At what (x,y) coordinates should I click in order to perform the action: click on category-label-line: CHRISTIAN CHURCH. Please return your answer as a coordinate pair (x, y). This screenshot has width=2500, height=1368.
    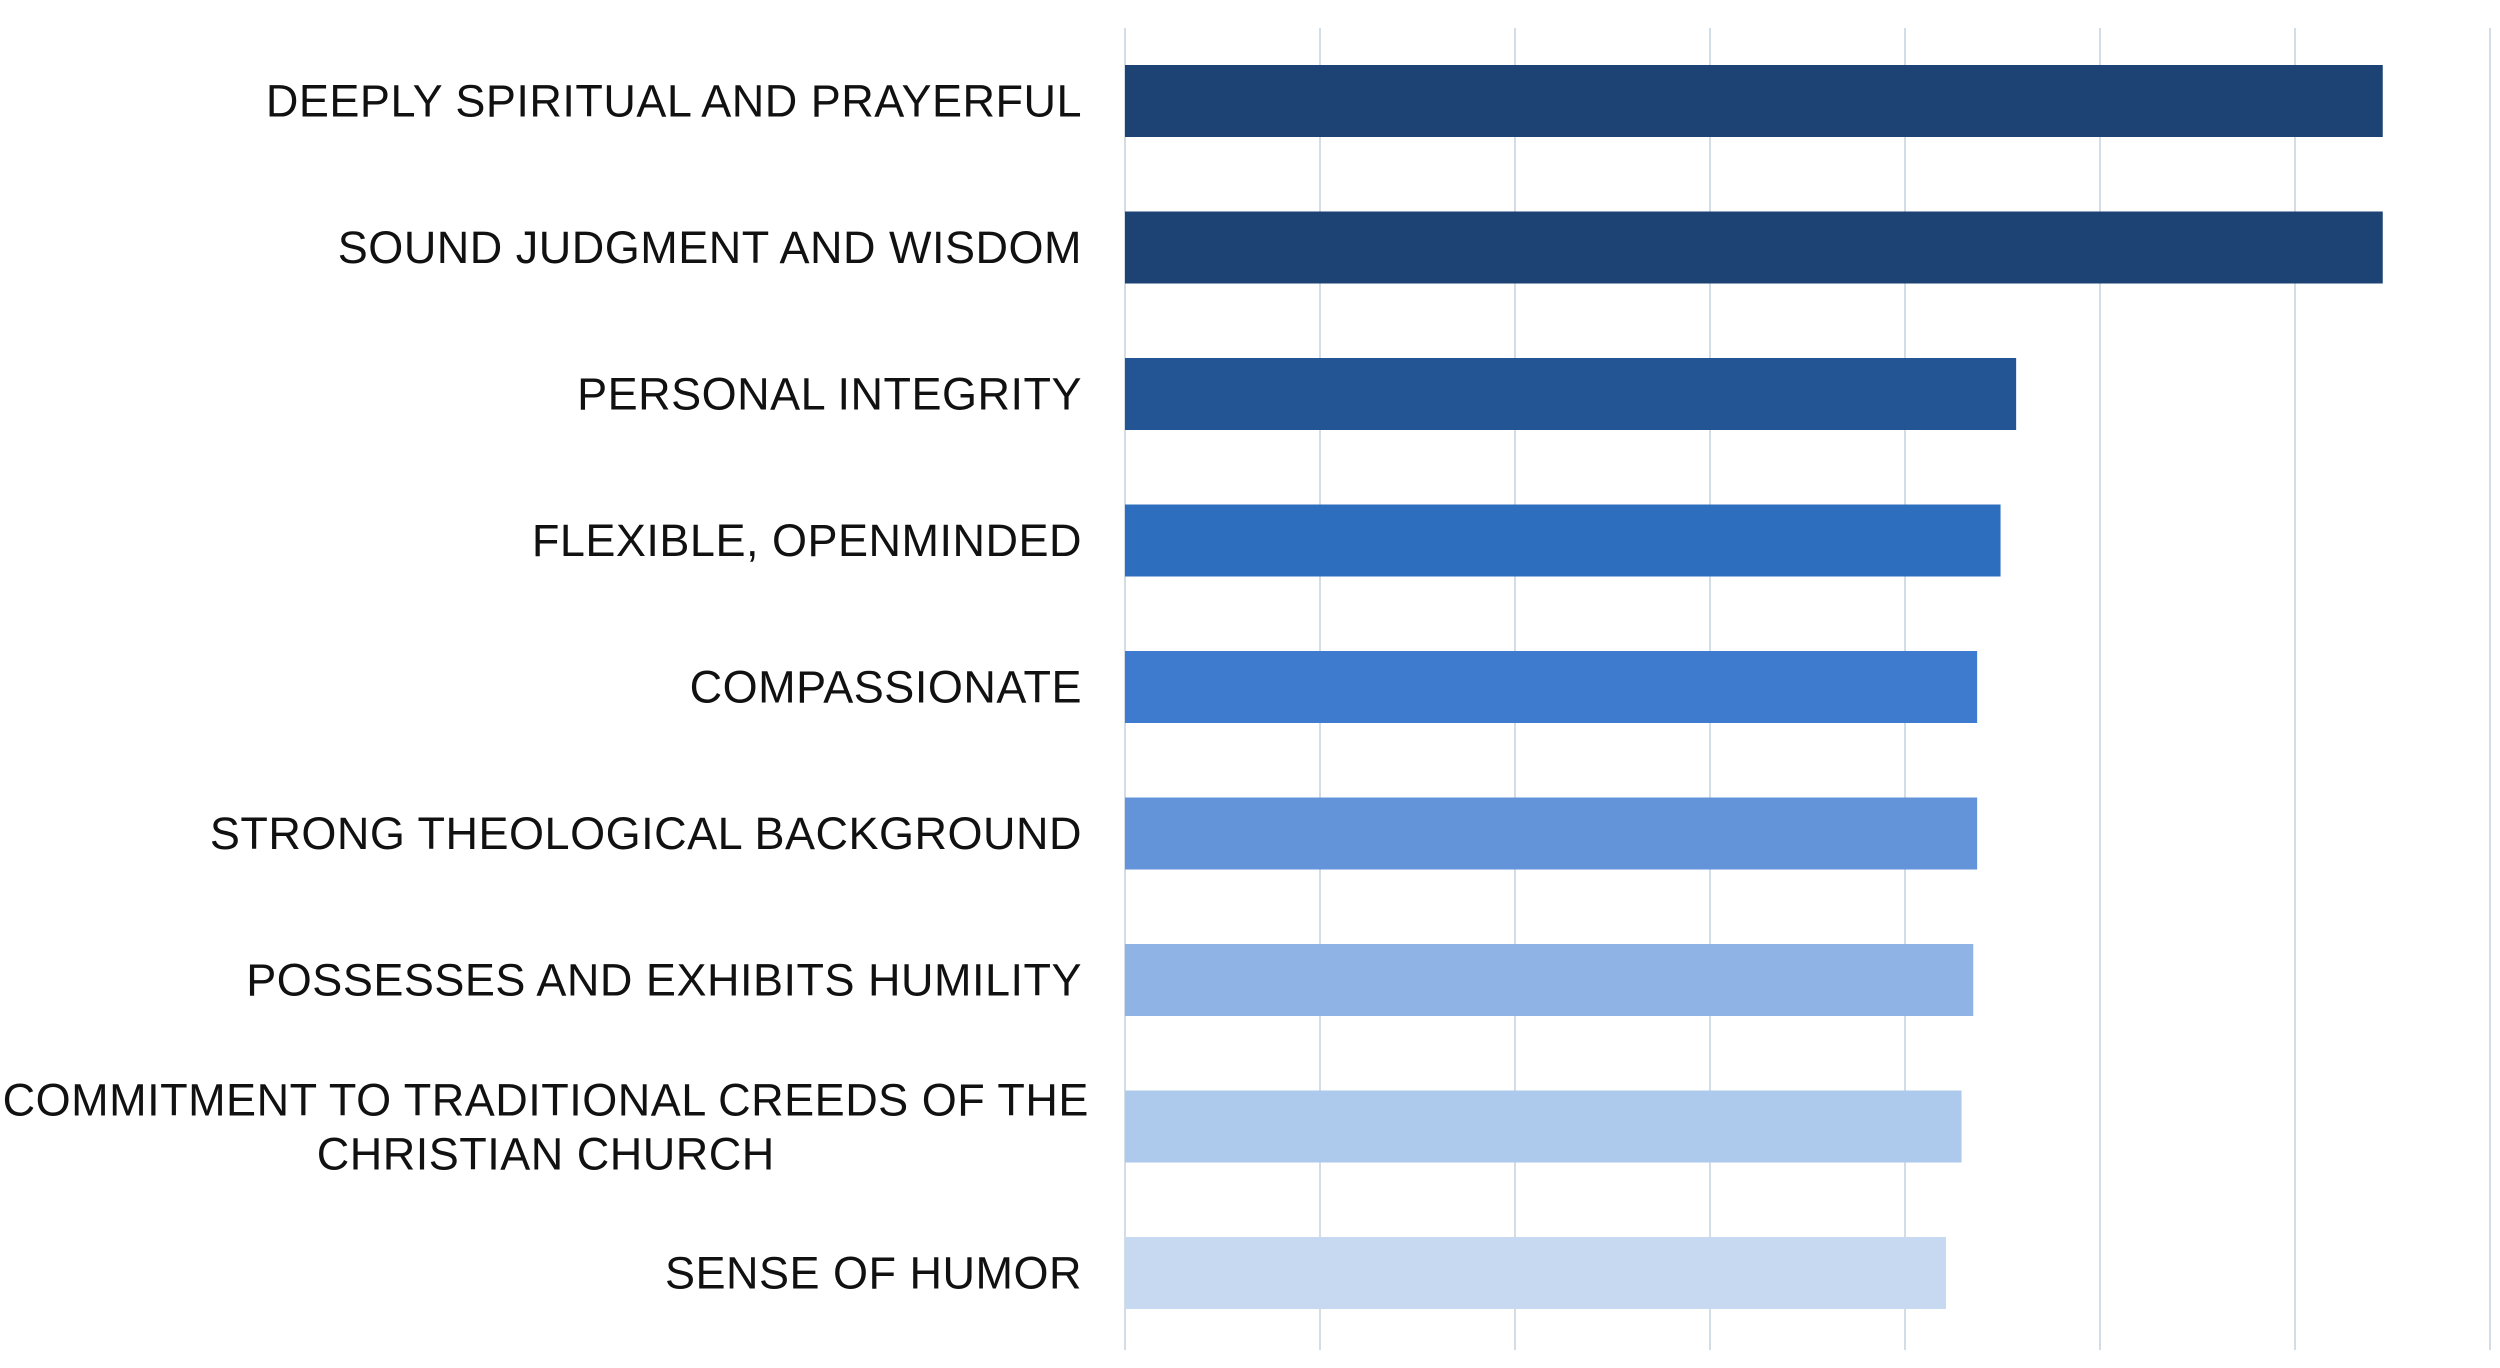
    Looking at the image, I should click on (546, 1153).